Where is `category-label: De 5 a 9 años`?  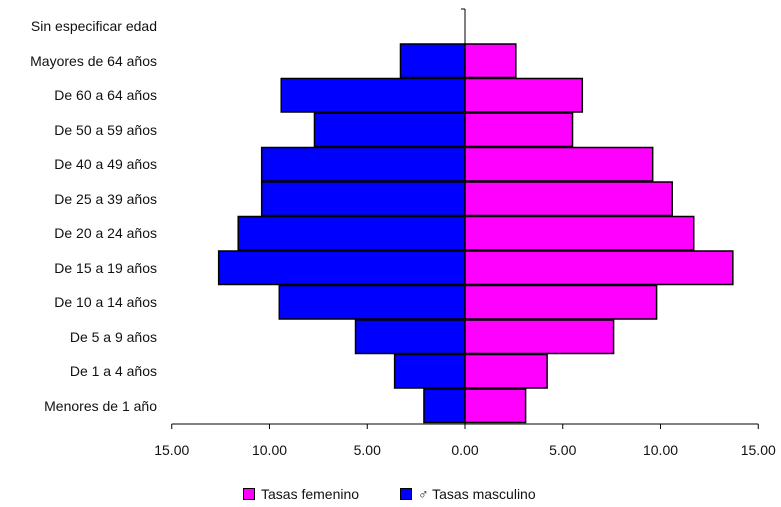
category-label: De 5 a 9 años is located at coordinates (113, 336).